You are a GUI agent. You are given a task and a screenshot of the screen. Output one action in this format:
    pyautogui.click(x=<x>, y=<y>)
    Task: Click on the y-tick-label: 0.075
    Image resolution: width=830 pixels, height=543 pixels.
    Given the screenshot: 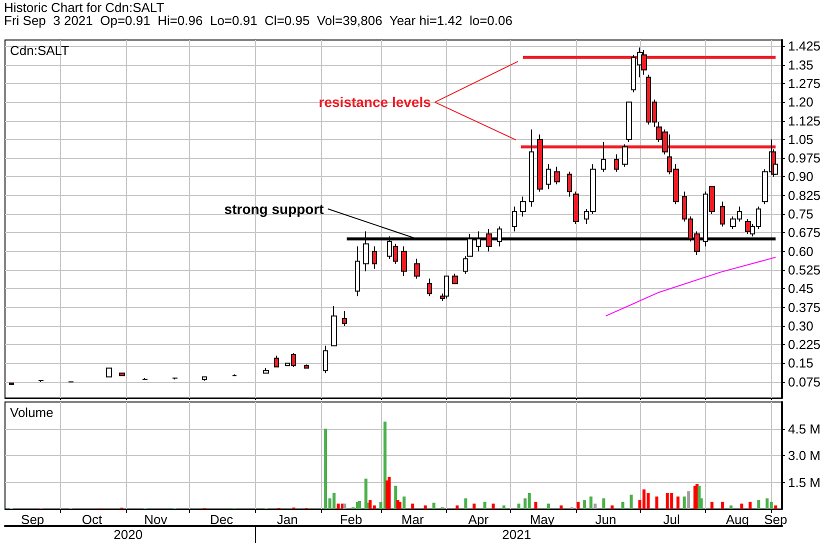 What is the action you would take?
    pyautogui.click(x=804, y=382)
    